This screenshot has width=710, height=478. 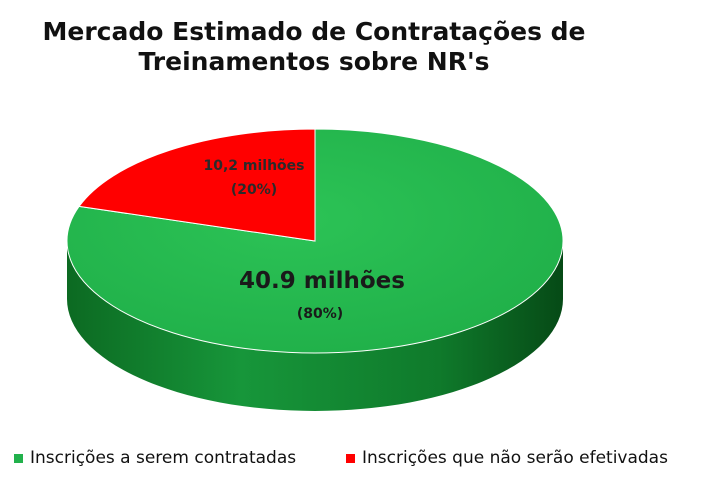 What do you see at coordinates (350, 458) in the screenshot?
I see `legend-swatch-nao-efetivadas` at bounding box center [350, 458].